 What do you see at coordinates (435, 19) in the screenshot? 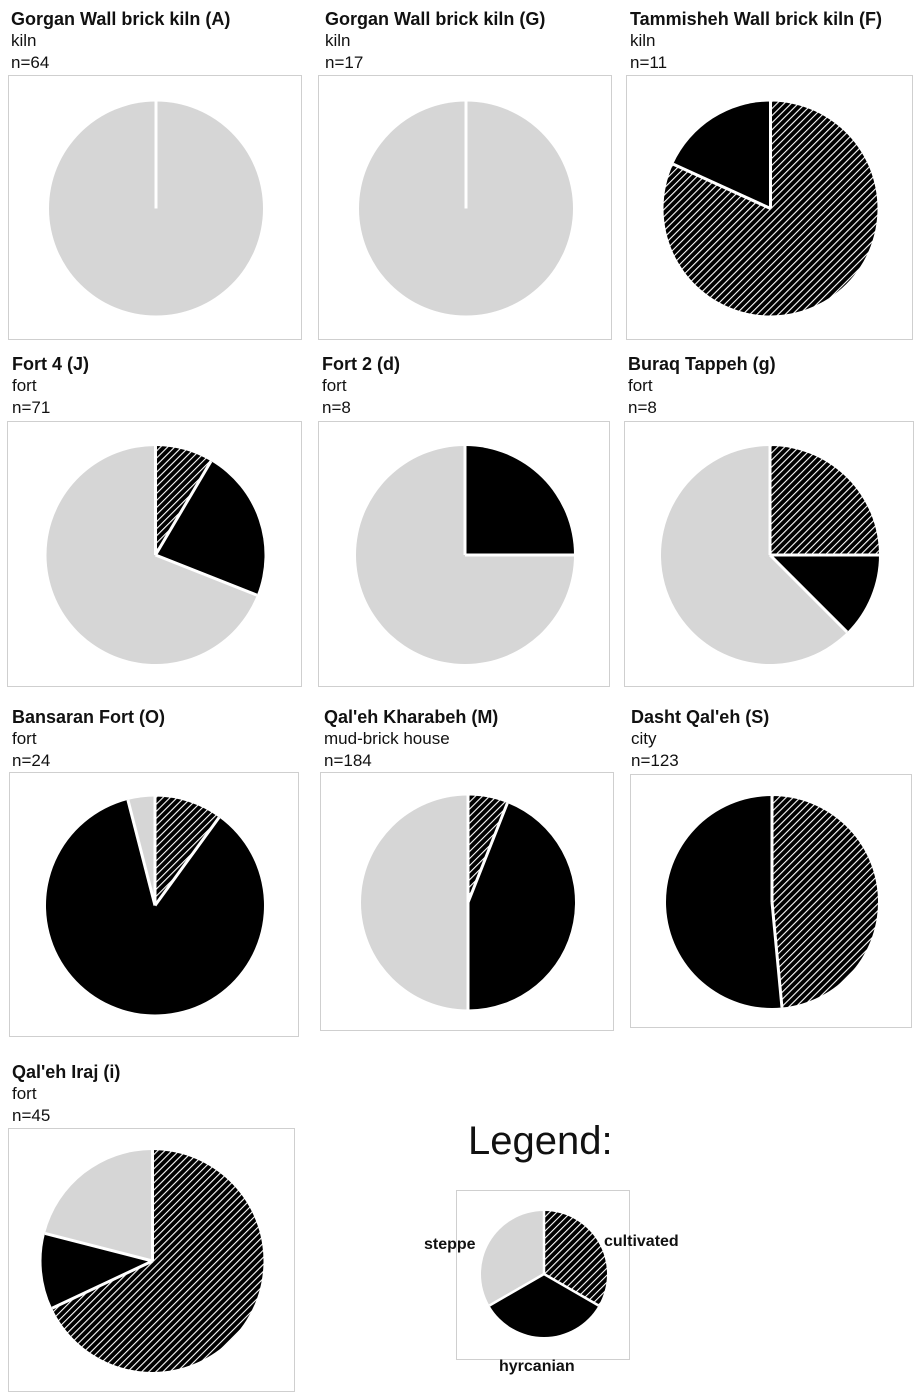
I see `panel-title: Gorgan Wall brick kiln (G)` at bounding box center [435, 19].